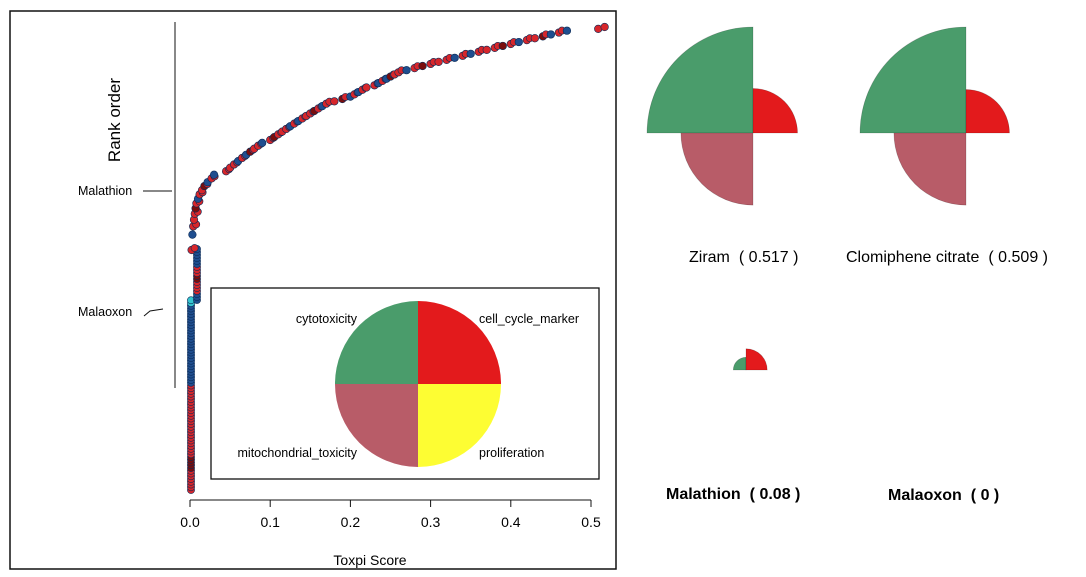 This screenshot has height=577, width=1086. What do you see at coordinates (270, 522) in the screenshot?
I see `x-tick-label: 0.1` at bounding box center [270, 522].